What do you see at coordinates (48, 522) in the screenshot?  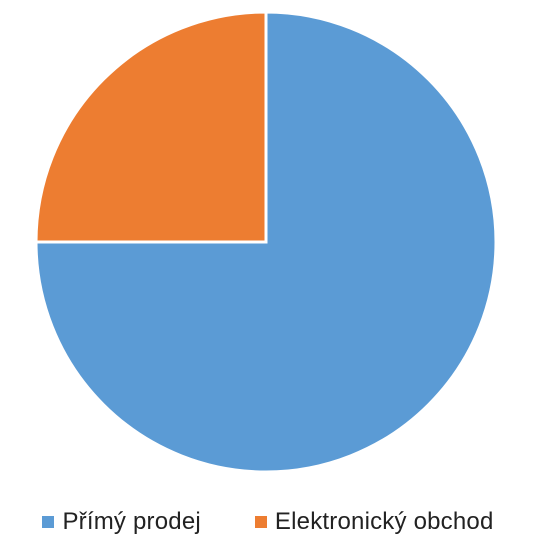 I see `legend-swatch-primy-prodej` at bounding box center [48, 522].